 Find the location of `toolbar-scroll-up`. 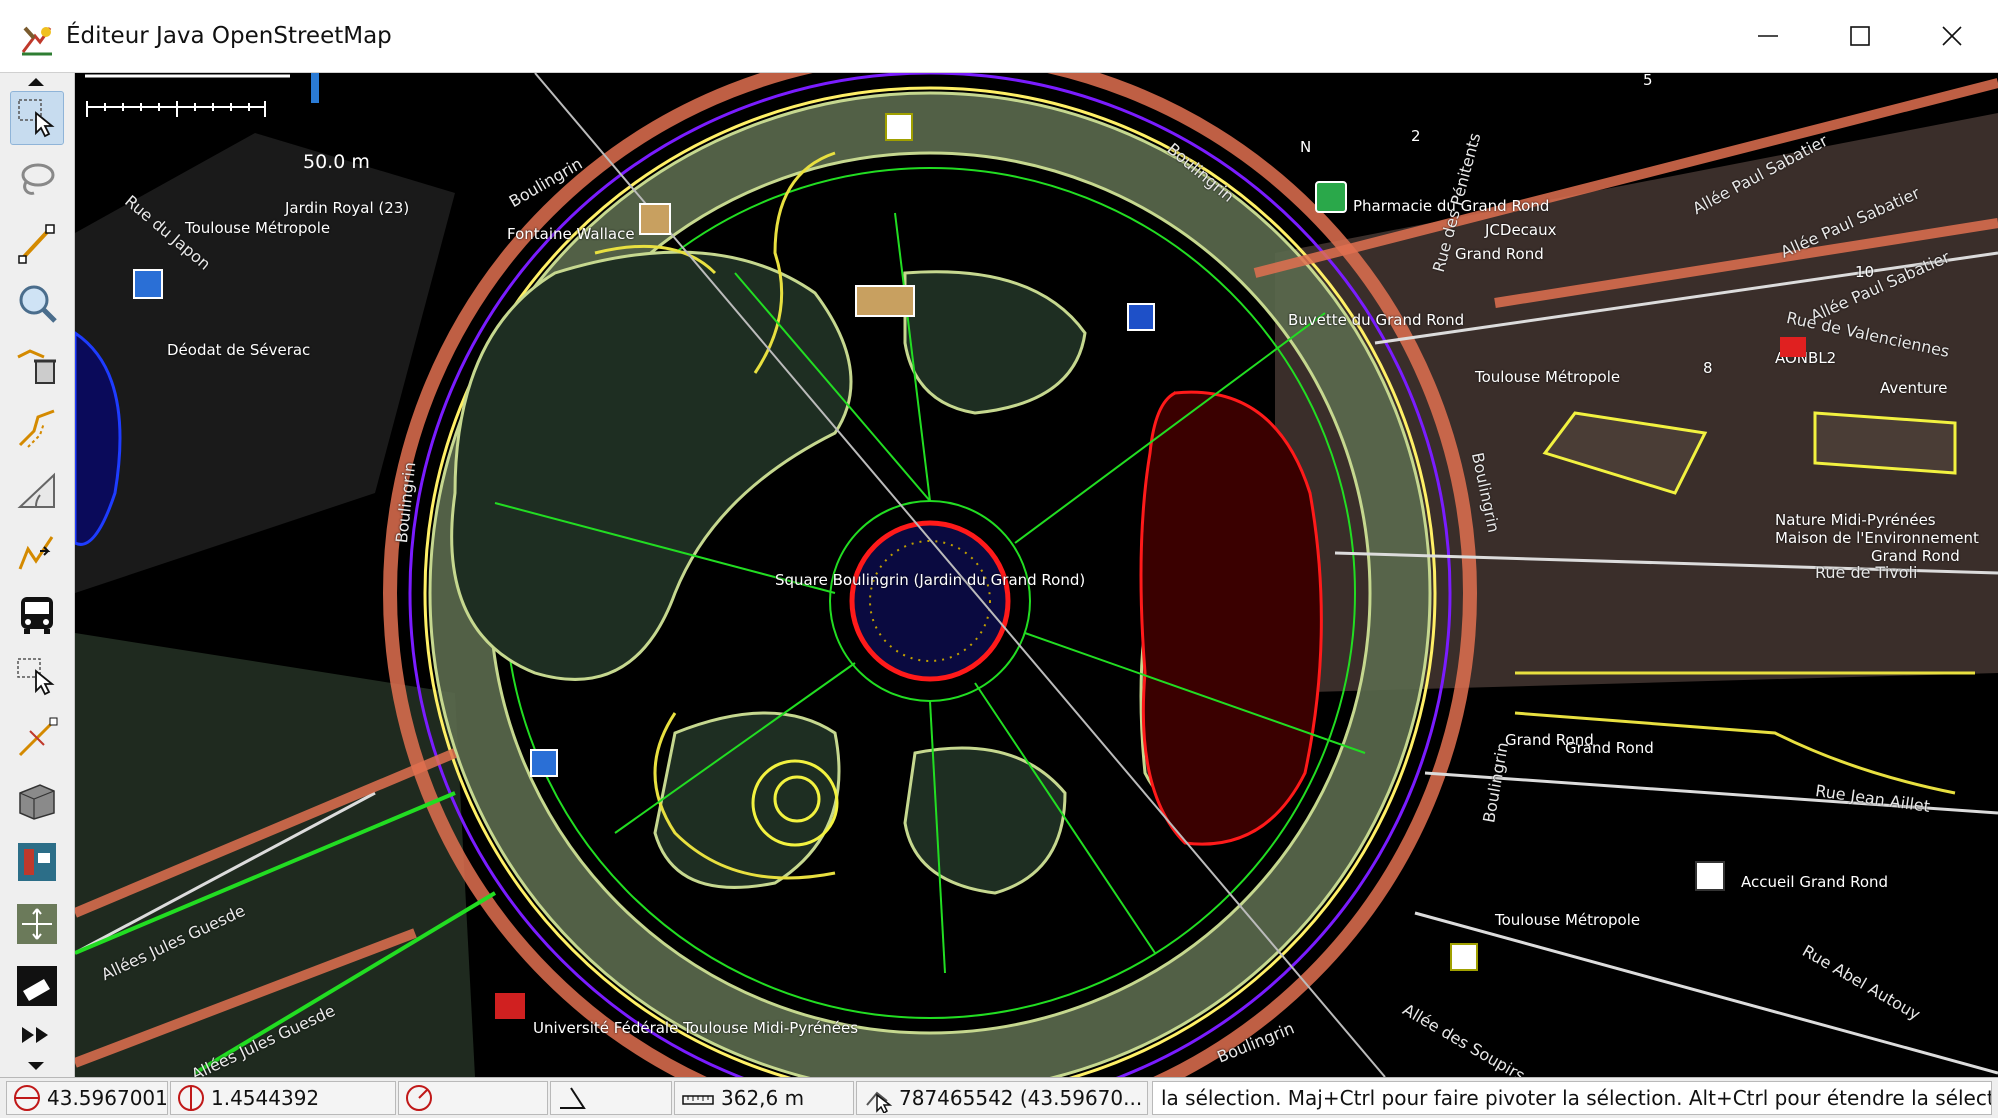

toolbar-scroll-up is located at coordinates (36, 82).